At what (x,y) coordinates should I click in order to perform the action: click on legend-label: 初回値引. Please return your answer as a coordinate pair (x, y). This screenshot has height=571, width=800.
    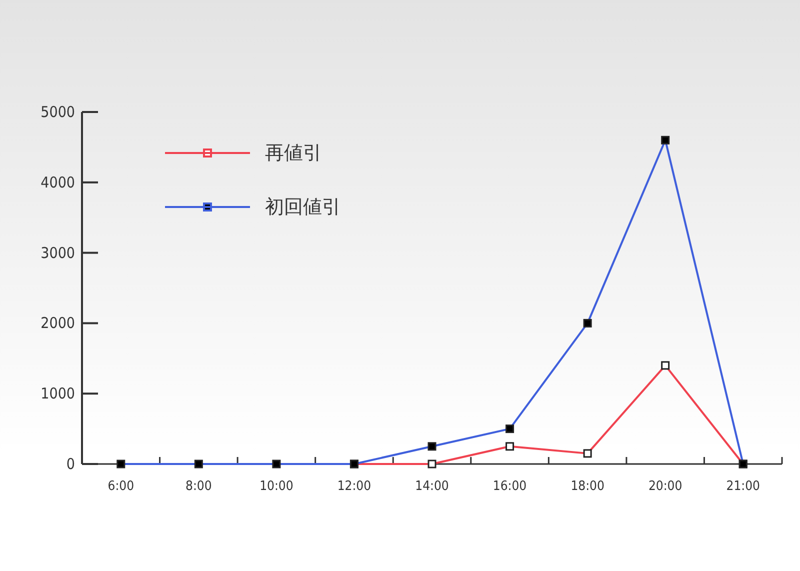
    Looking at the image, I should click on (303, 207).